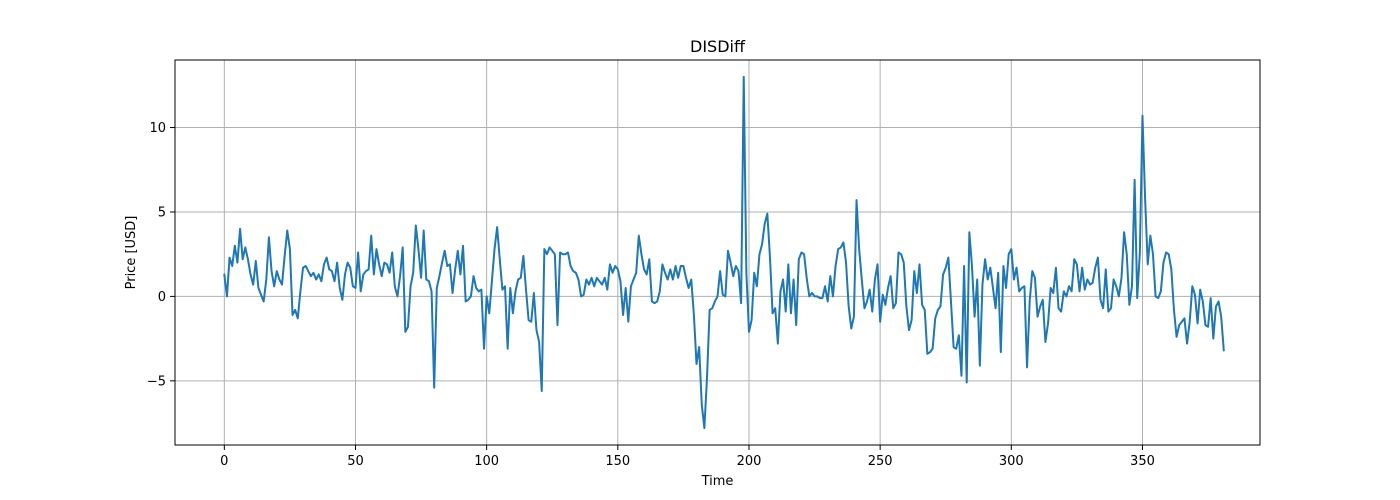  I want to click on x-tick-label: 100, so click(486, 461).